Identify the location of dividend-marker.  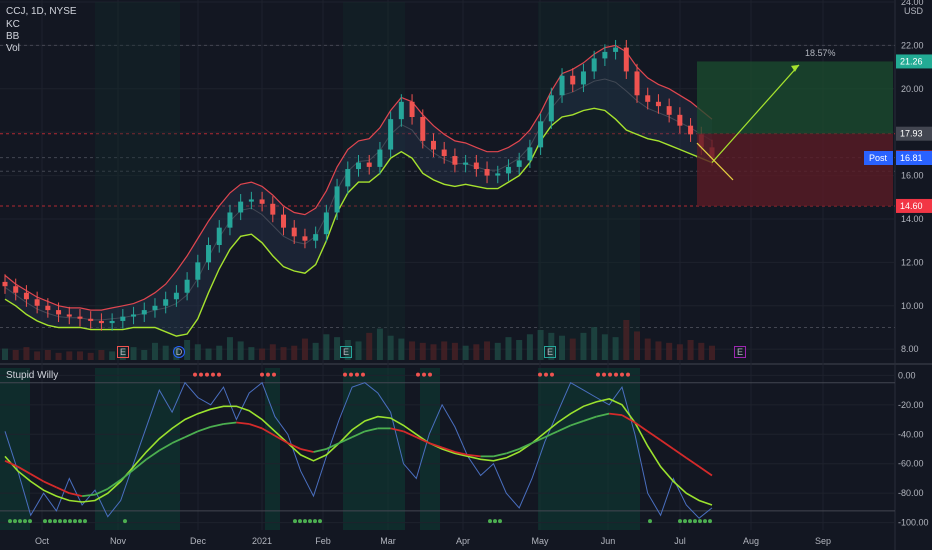
(179, 352).